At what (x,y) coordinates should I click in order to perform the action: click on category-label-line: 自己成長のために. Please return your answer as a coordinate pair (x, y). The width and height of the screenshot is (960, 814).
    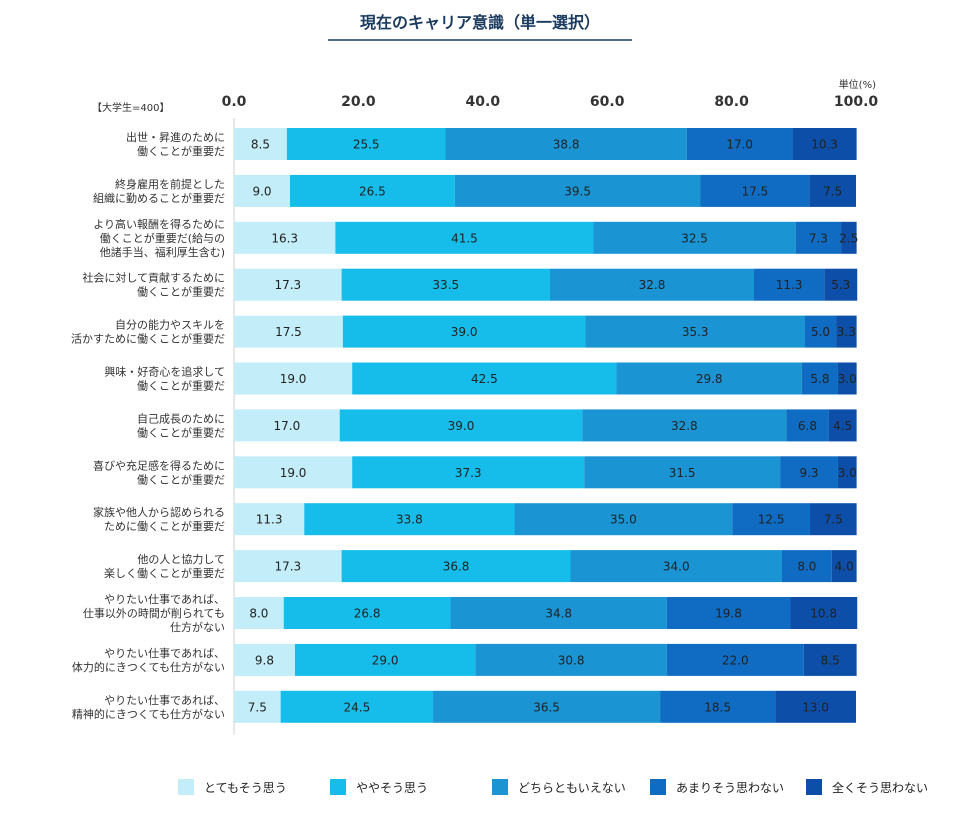
    Looking at the image, I should click on (181, 418).